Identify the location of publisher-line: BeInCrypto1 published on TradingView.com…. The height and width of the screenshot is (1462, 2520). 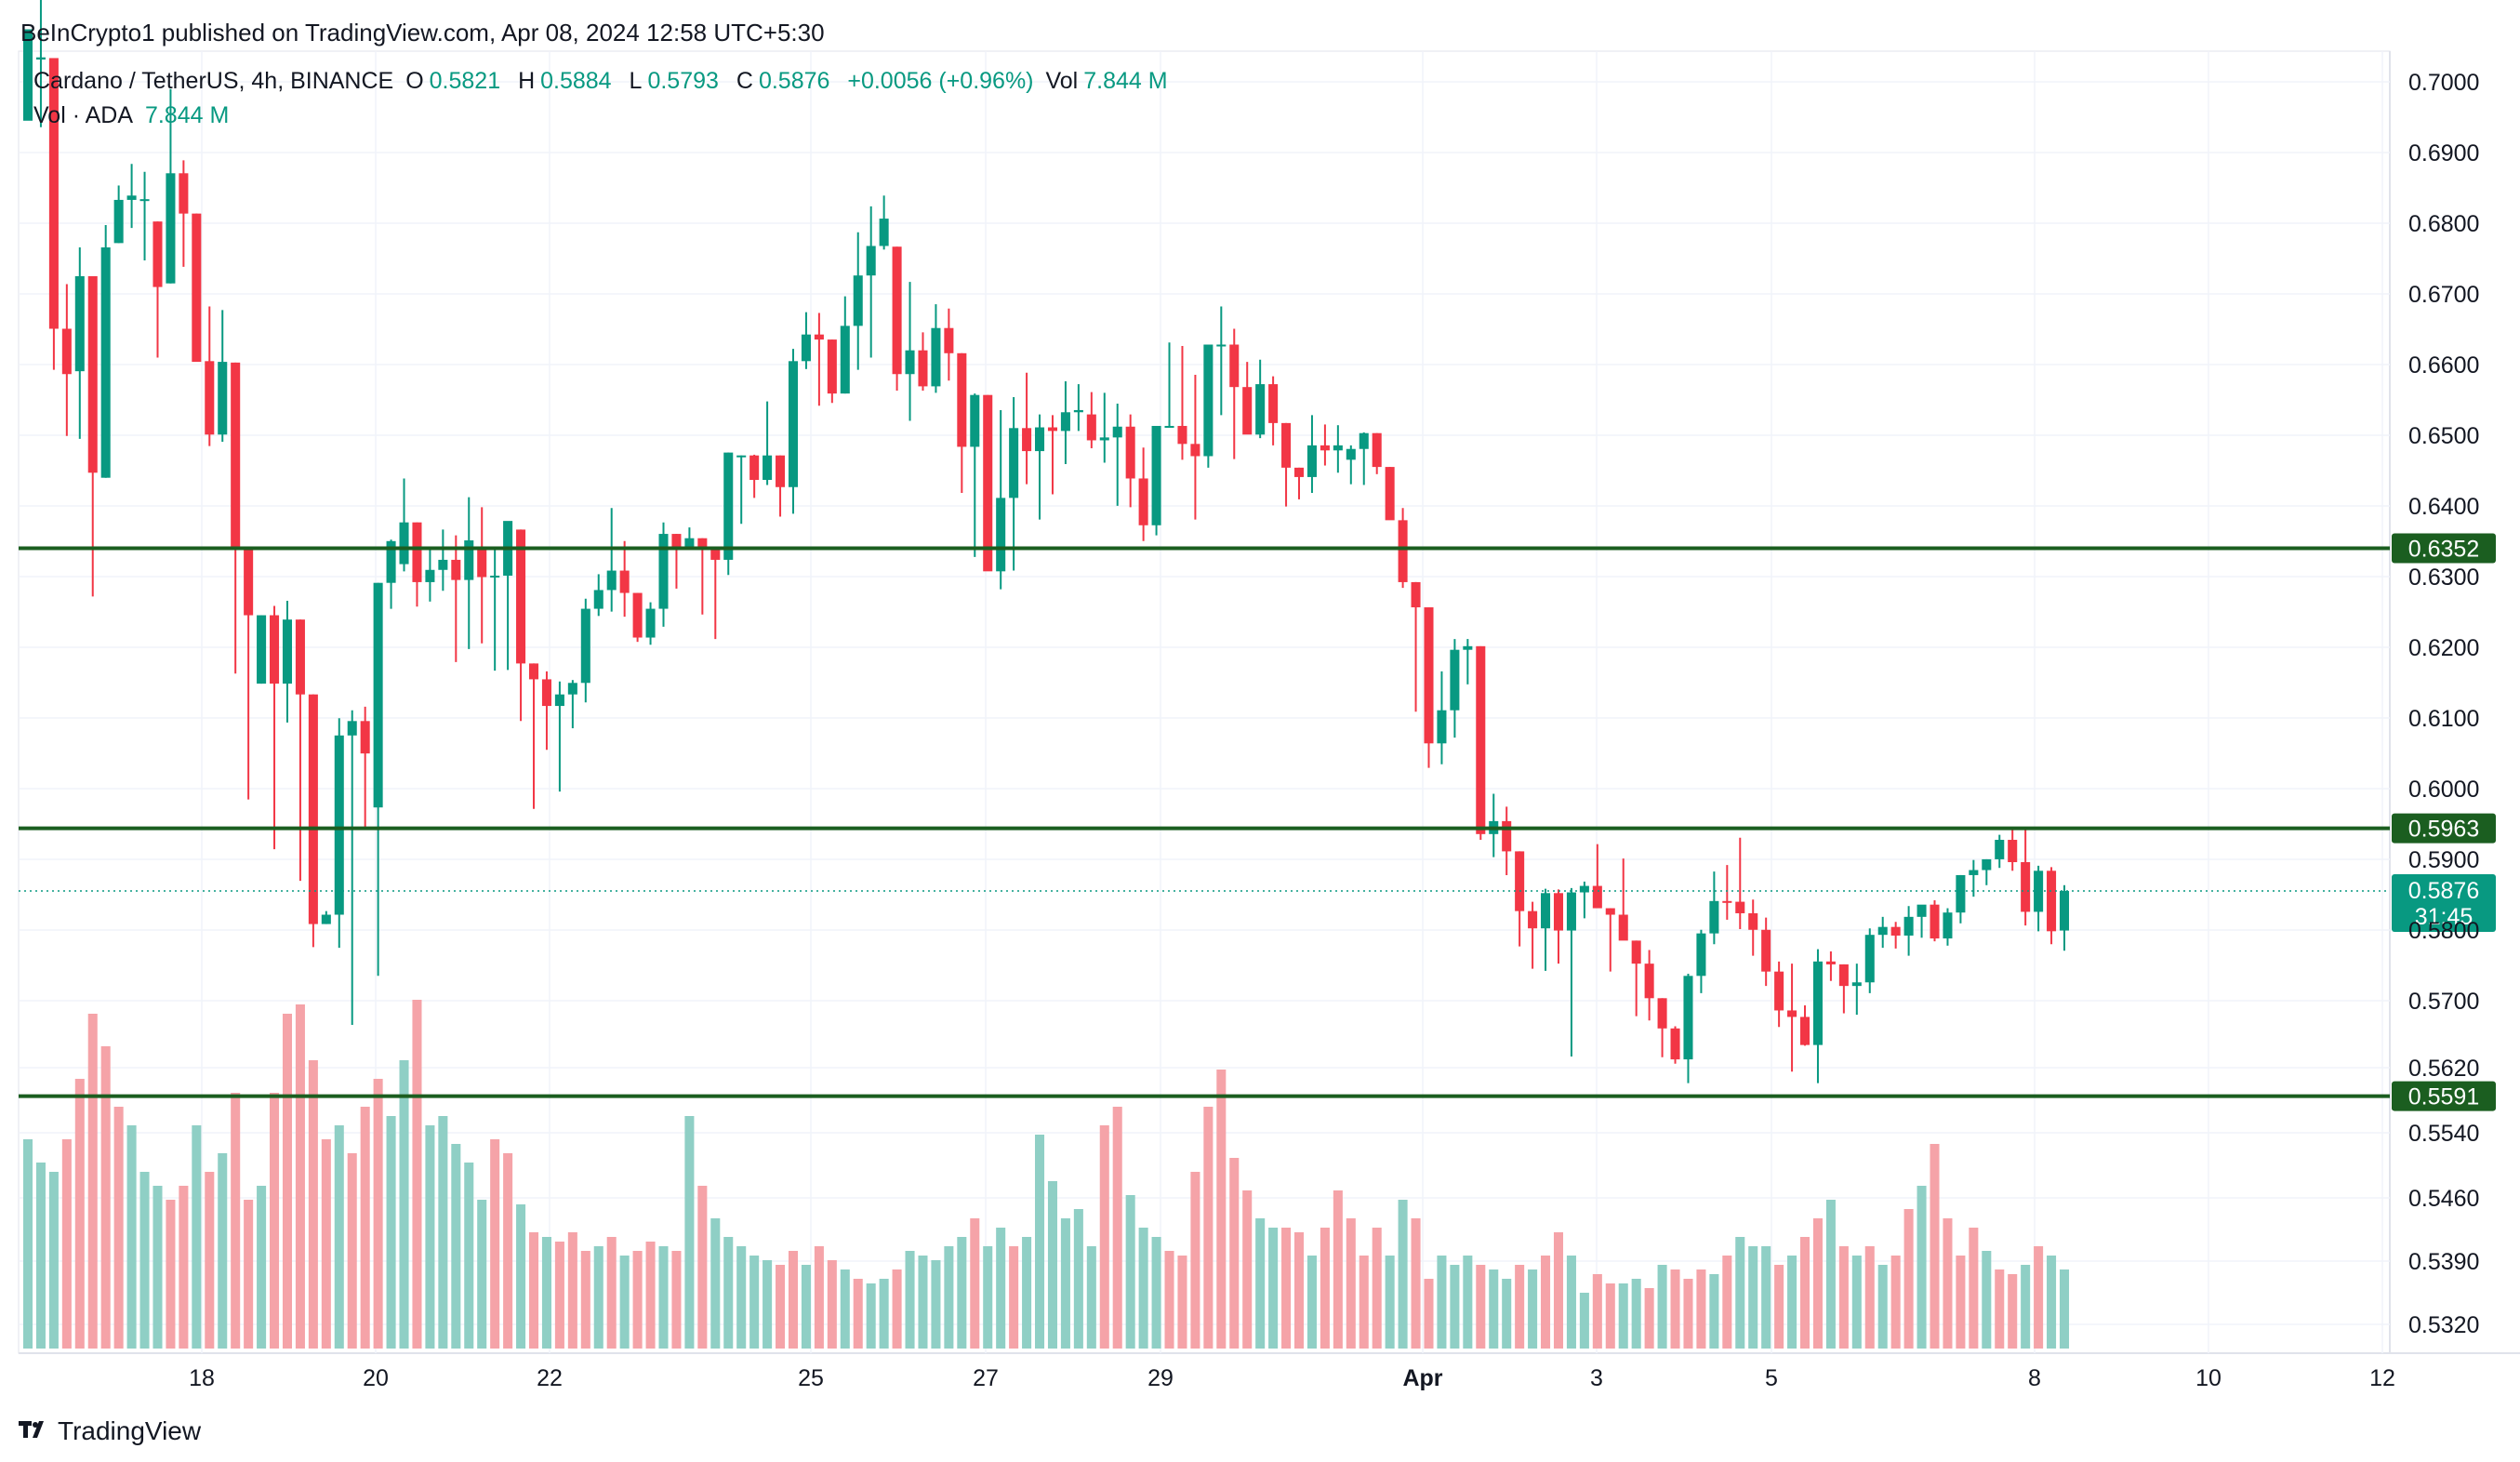
(422, 33).